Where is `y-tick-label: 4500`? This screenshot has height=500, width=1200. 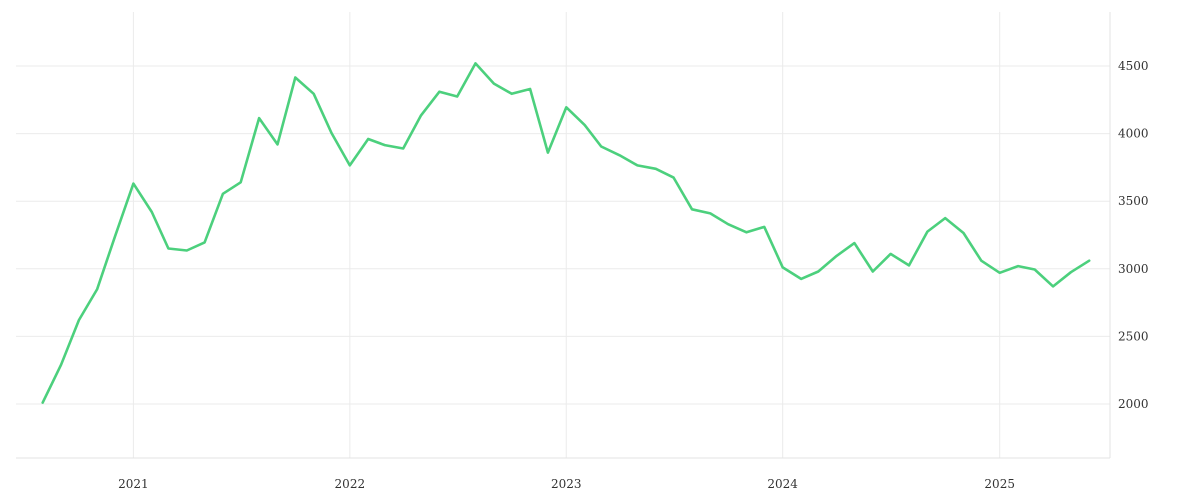
y-tick-label: 4500 is located at coordinates (1133, 66).